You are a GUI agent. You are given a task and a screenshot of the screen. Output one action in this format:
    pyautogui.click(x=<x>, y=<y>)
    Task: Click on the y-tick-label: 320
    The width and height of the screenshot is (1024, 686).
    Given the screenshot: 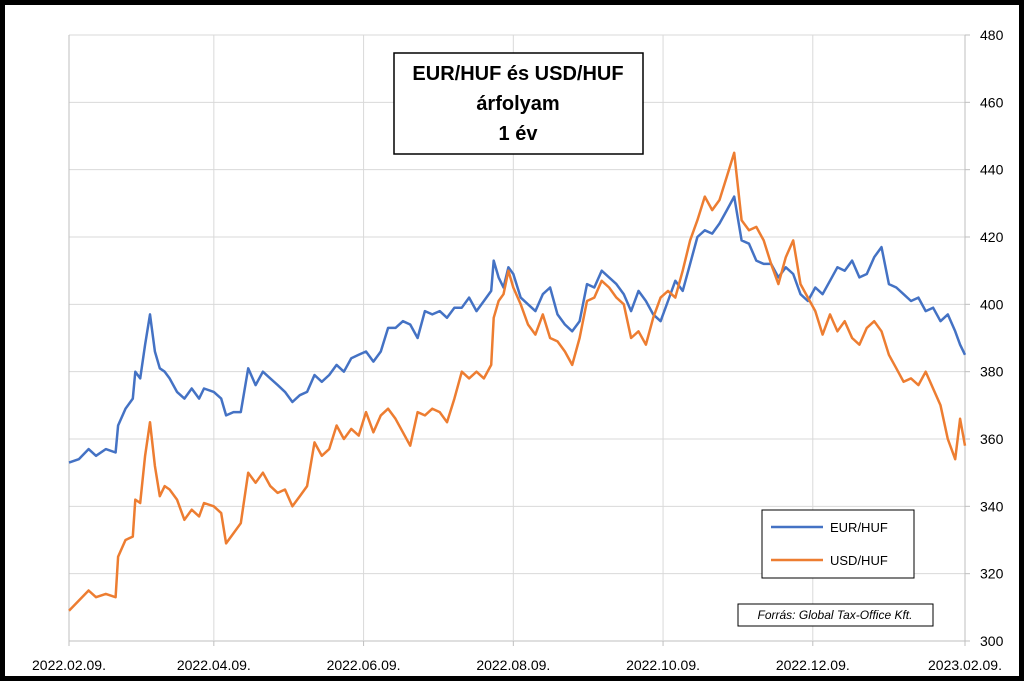 What is the action you would take?
    pyautogui.click(x=992, y=574)
    